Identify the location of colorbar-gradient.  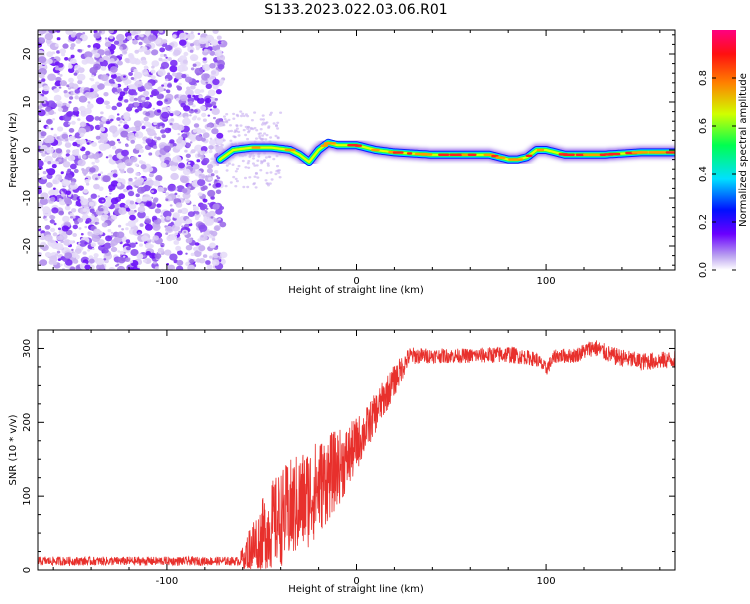
(724, 150).